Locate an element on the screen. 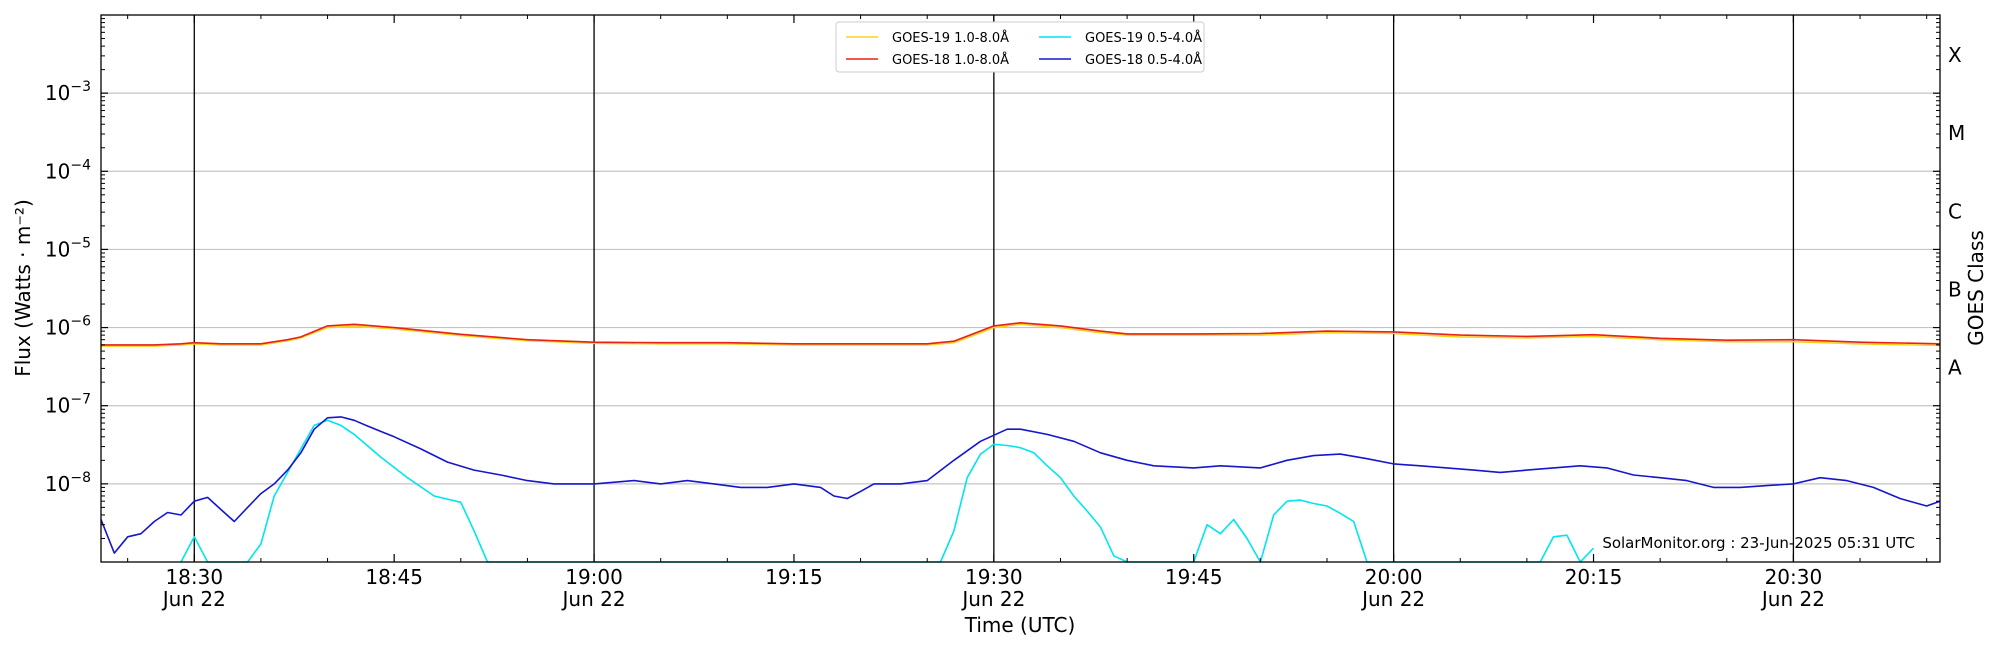 This screenshot has width=2000, height=650. y-tick-label: 10⁻⁴ is located at coordinates (68, 170).